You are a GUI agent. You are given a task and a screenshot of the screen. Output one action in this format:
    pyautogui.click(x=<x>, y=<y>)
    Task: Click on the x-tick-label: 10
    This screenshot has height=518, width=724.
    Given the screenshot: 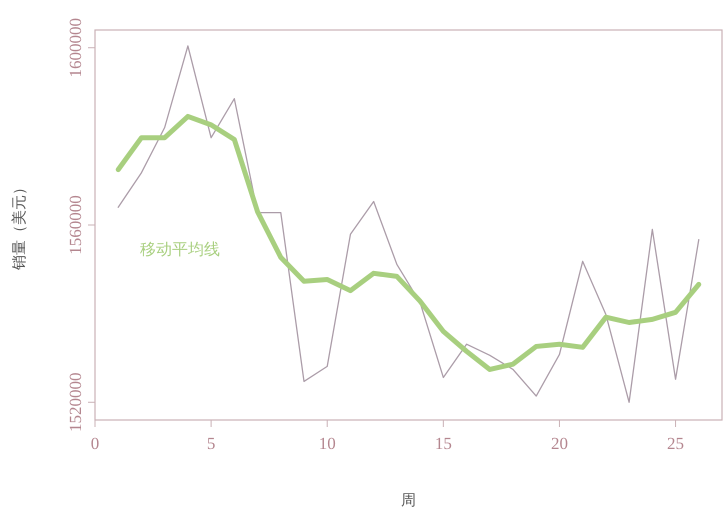 What is the action you would take?
    pyautogui.click(x=327, y=443)
    